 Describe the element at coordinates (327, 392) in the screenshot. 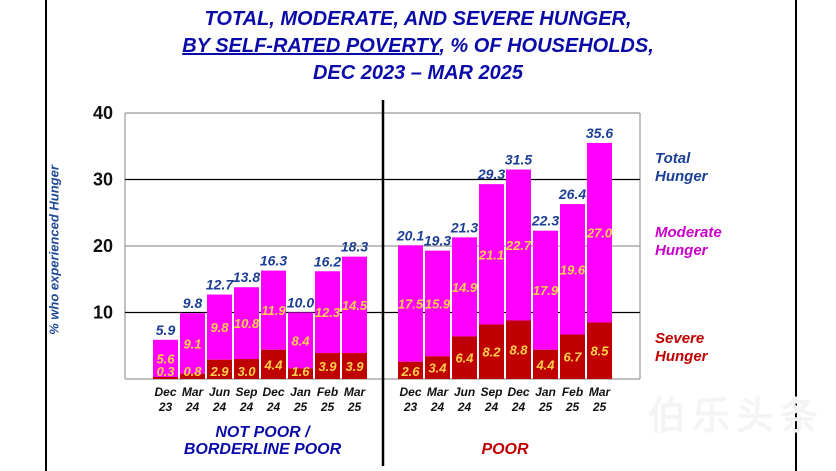

I see `x-tick-month-notpoor-6: Feb` at that location.